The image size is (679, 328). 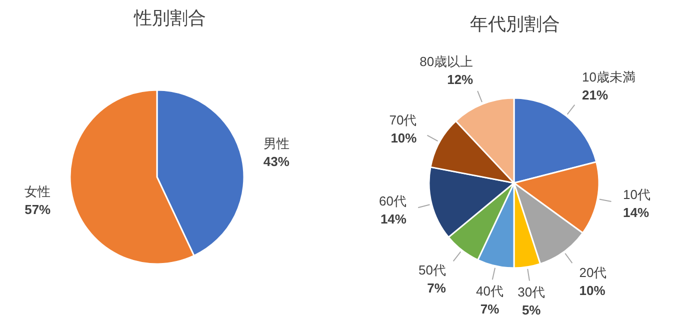 What do you see at coordinates (609, 76) in the screenshot?
I see `slice-label: 10歳未満` at bounding box center [609, 76].